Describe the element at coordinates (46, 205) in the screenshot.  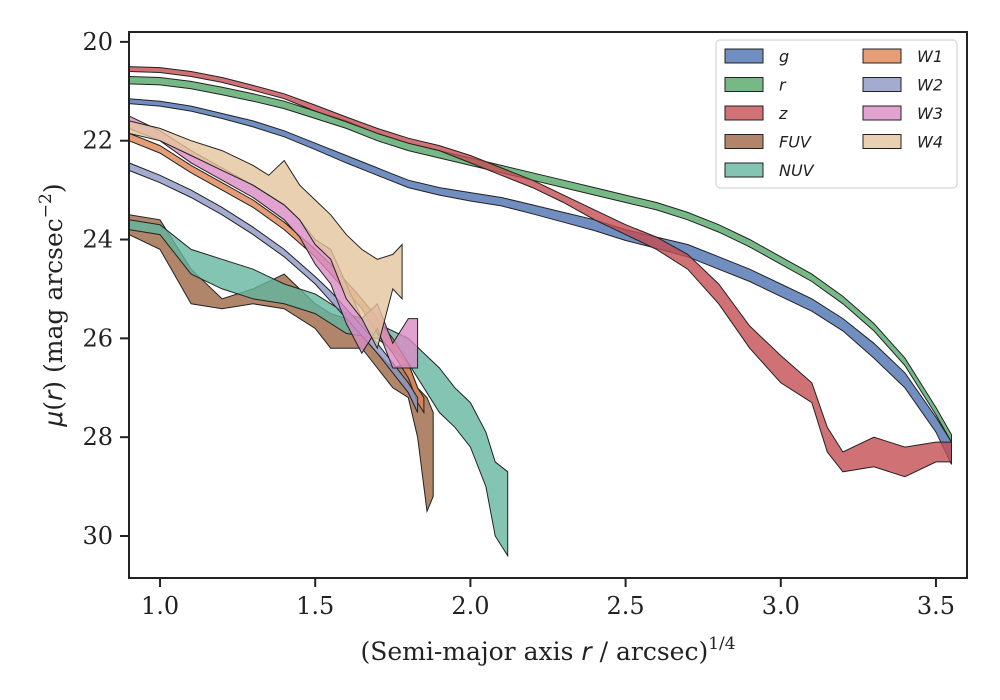
I see `y-axis-label-sup: −2` at that location.